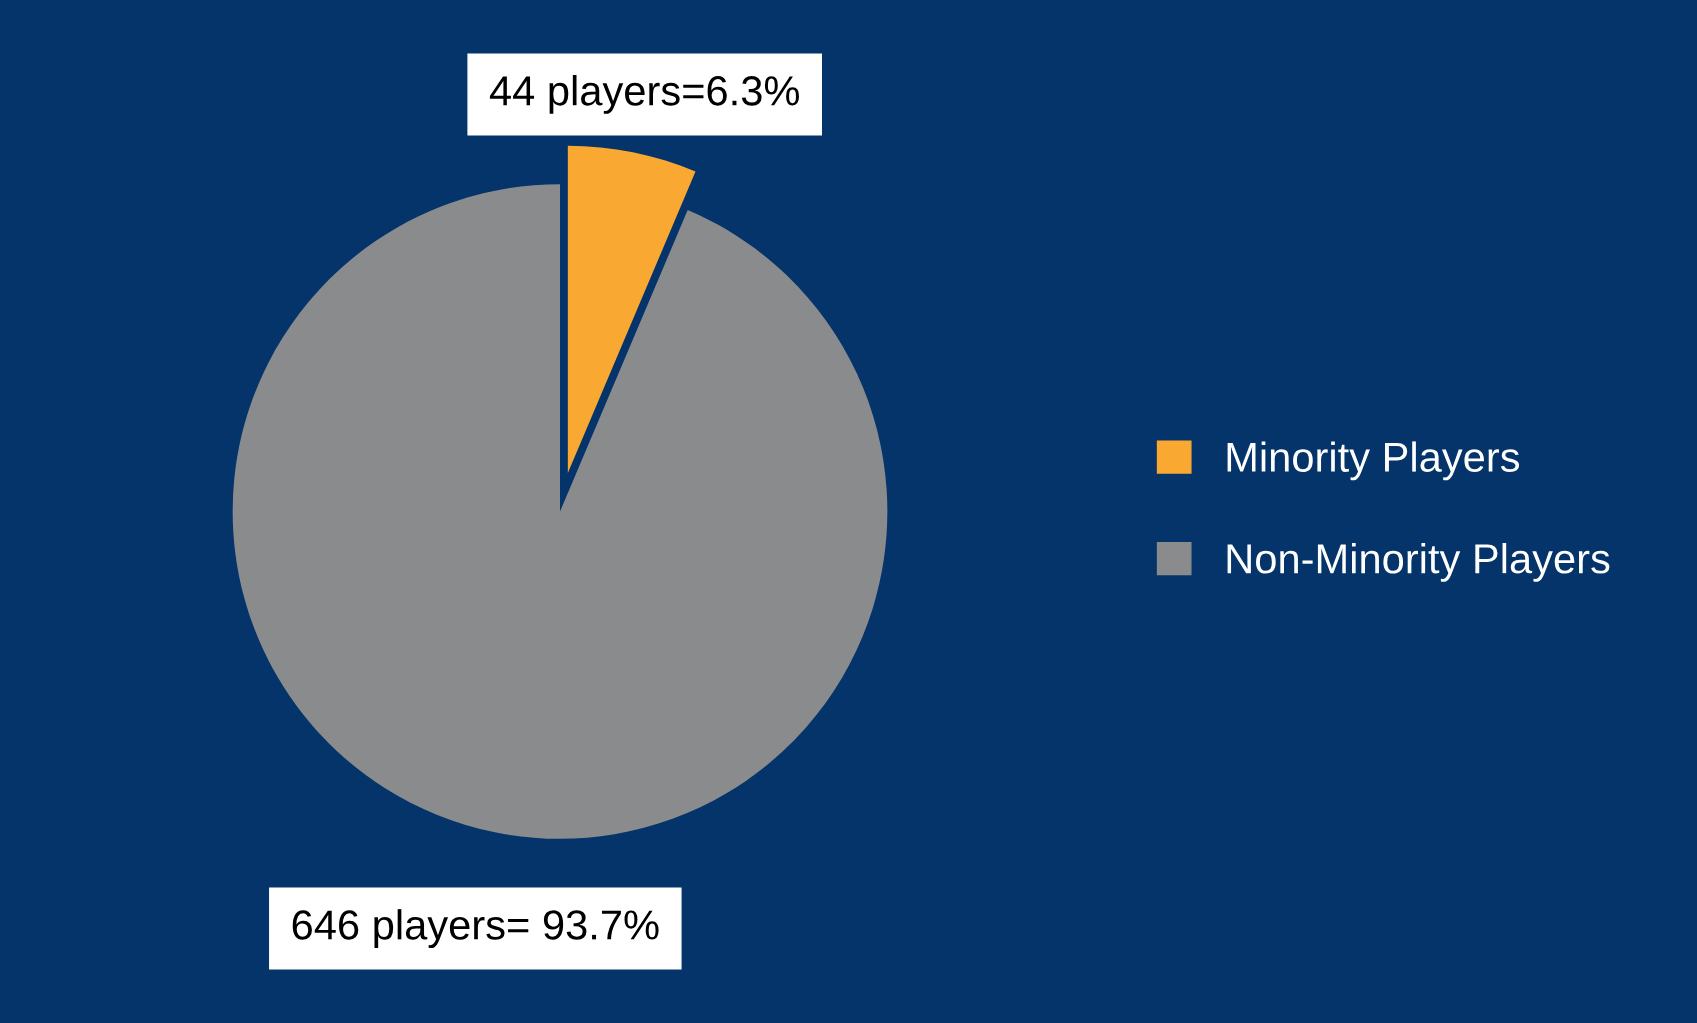  I want to click on legend-label: Non-Minority Players, so click(1418, 562).